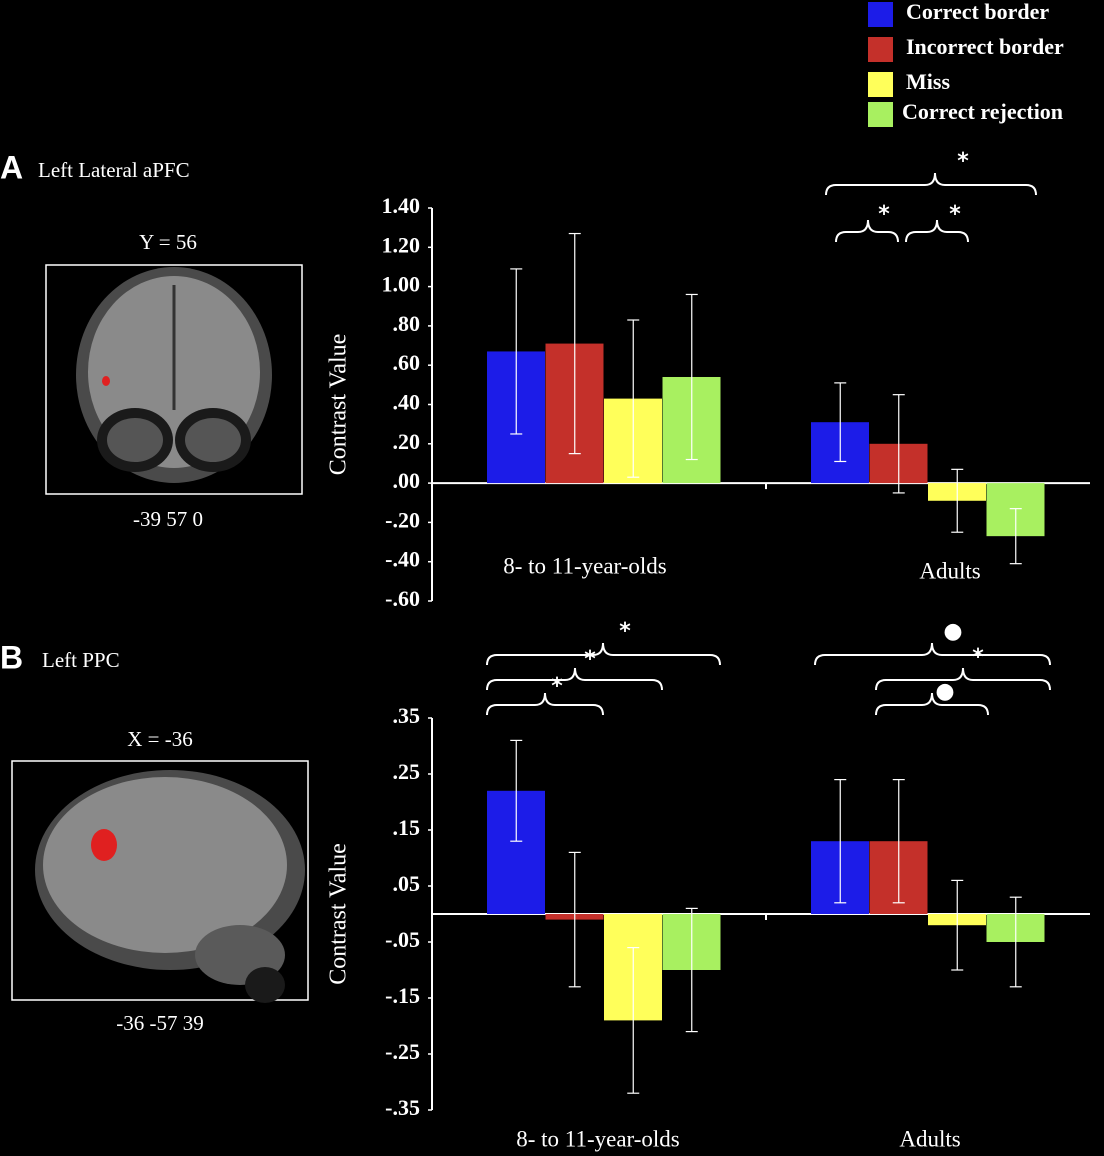  What do you see at coordinates (402, 598) in the screenshot?
I see `y-tick-label: -.60` at bounding box center [402, 598].